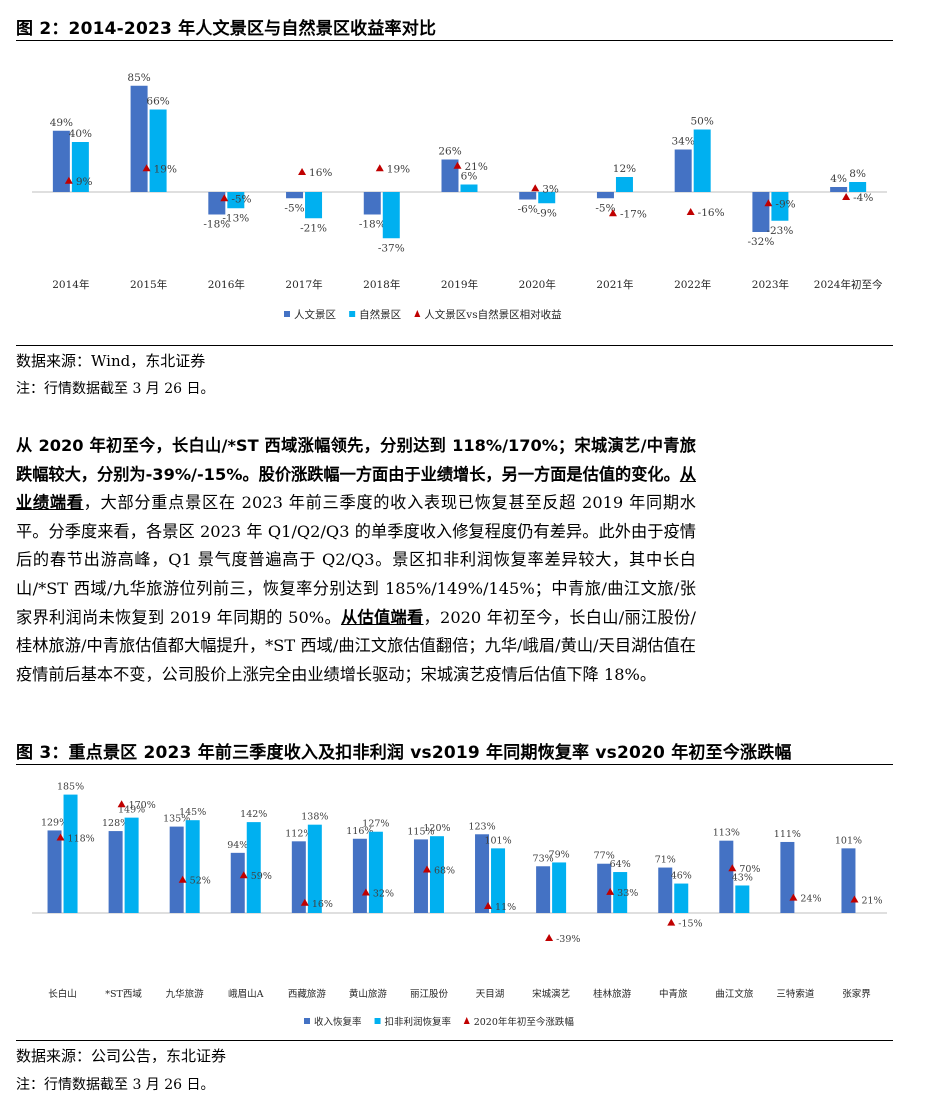  What do you see at coordinates (466, 1020) in the screenshot?
I see `legend-marker` at bounding box center [466, 1020].